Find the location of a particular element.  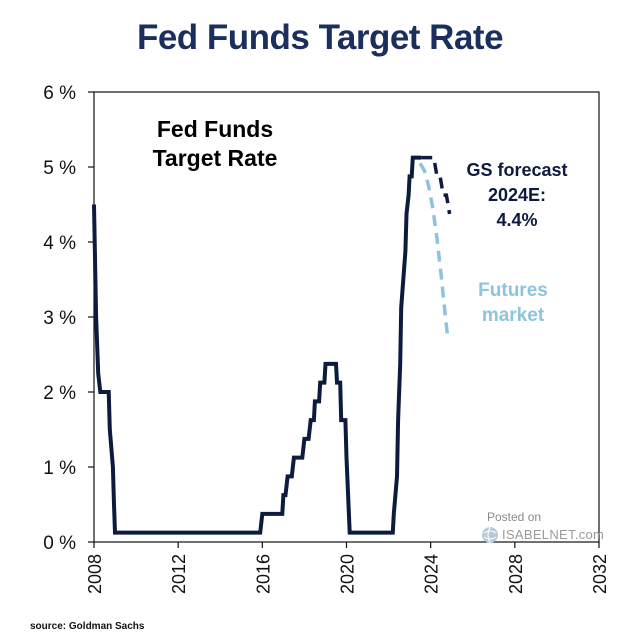

x-tick-label: 2028 is located at coordinates (516, 574).